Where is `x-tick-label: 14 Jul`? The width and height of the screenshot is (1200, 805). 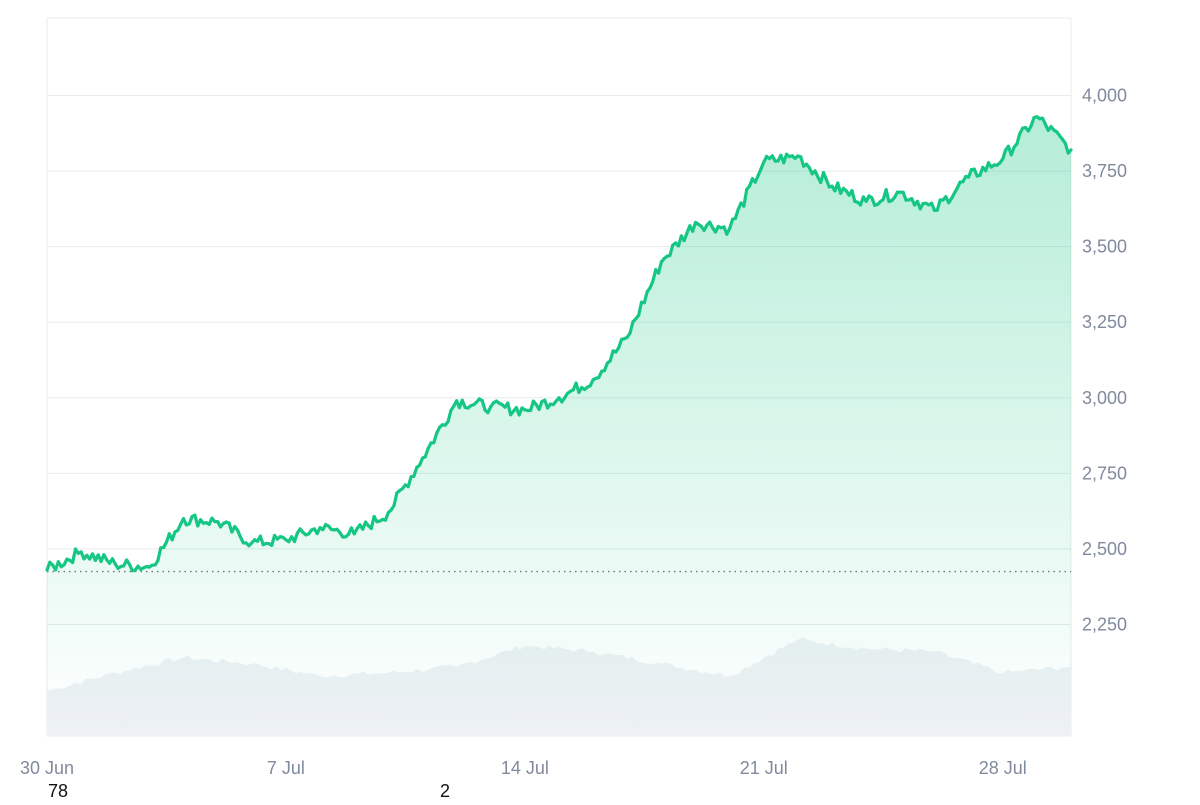 x-tick-label: 14 Jul is located at coordinates (525, 768).